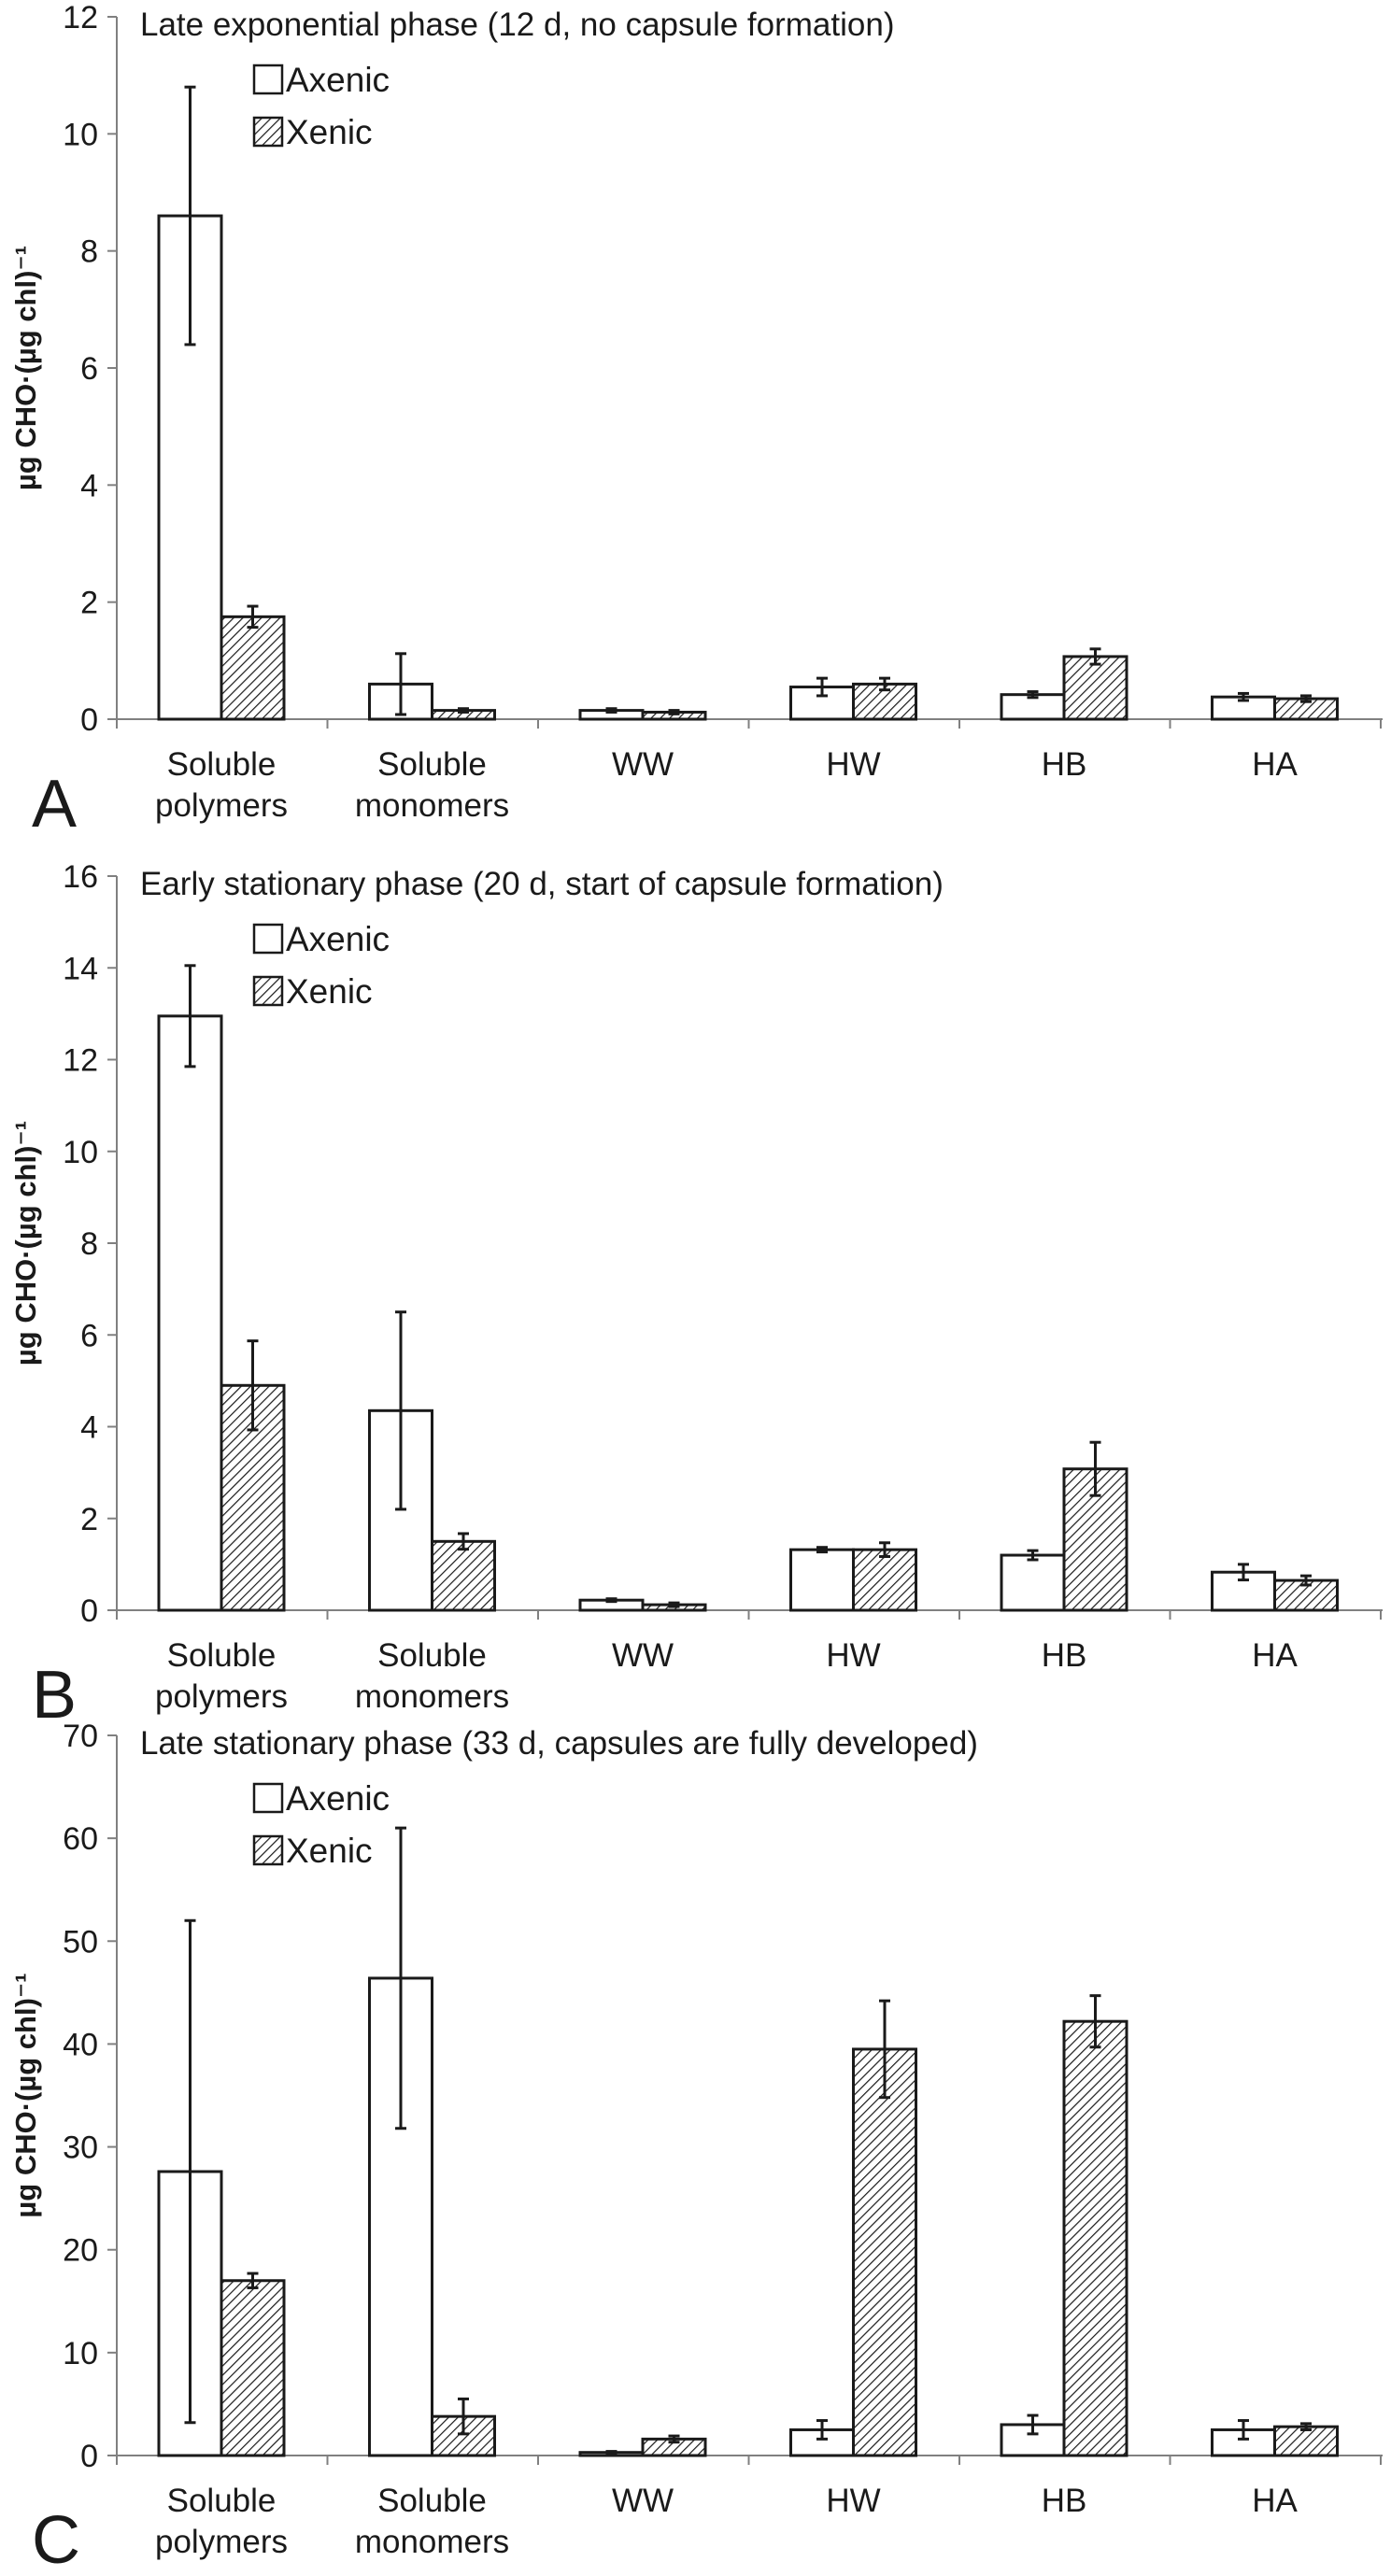  I want to click on y-tick-label: 40, so click(80, 2045).